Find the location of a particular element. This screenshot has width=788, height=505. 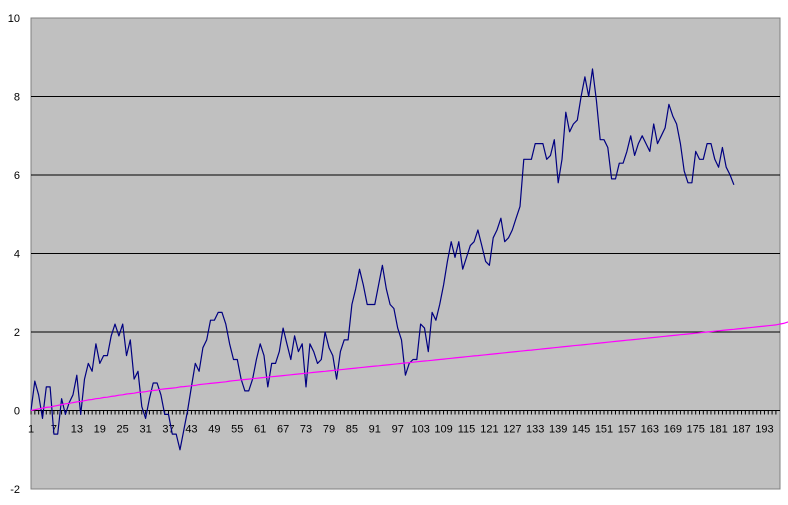

x-tick-label: 151 is located at coordinates (604, 430).